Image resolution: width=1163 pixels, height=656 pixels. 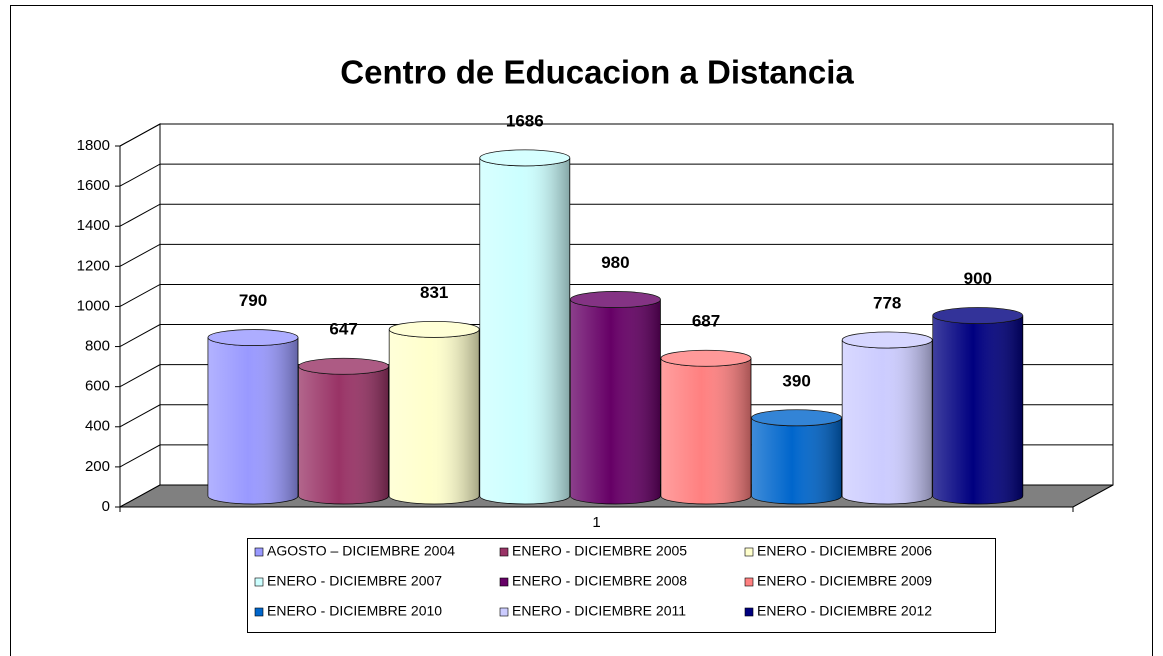 What do you see at coordinates (844, 611) in the screenshot?
I see `legend-label: ENERO - DICIEMBRE 2012` at bounding box center [844, 611].